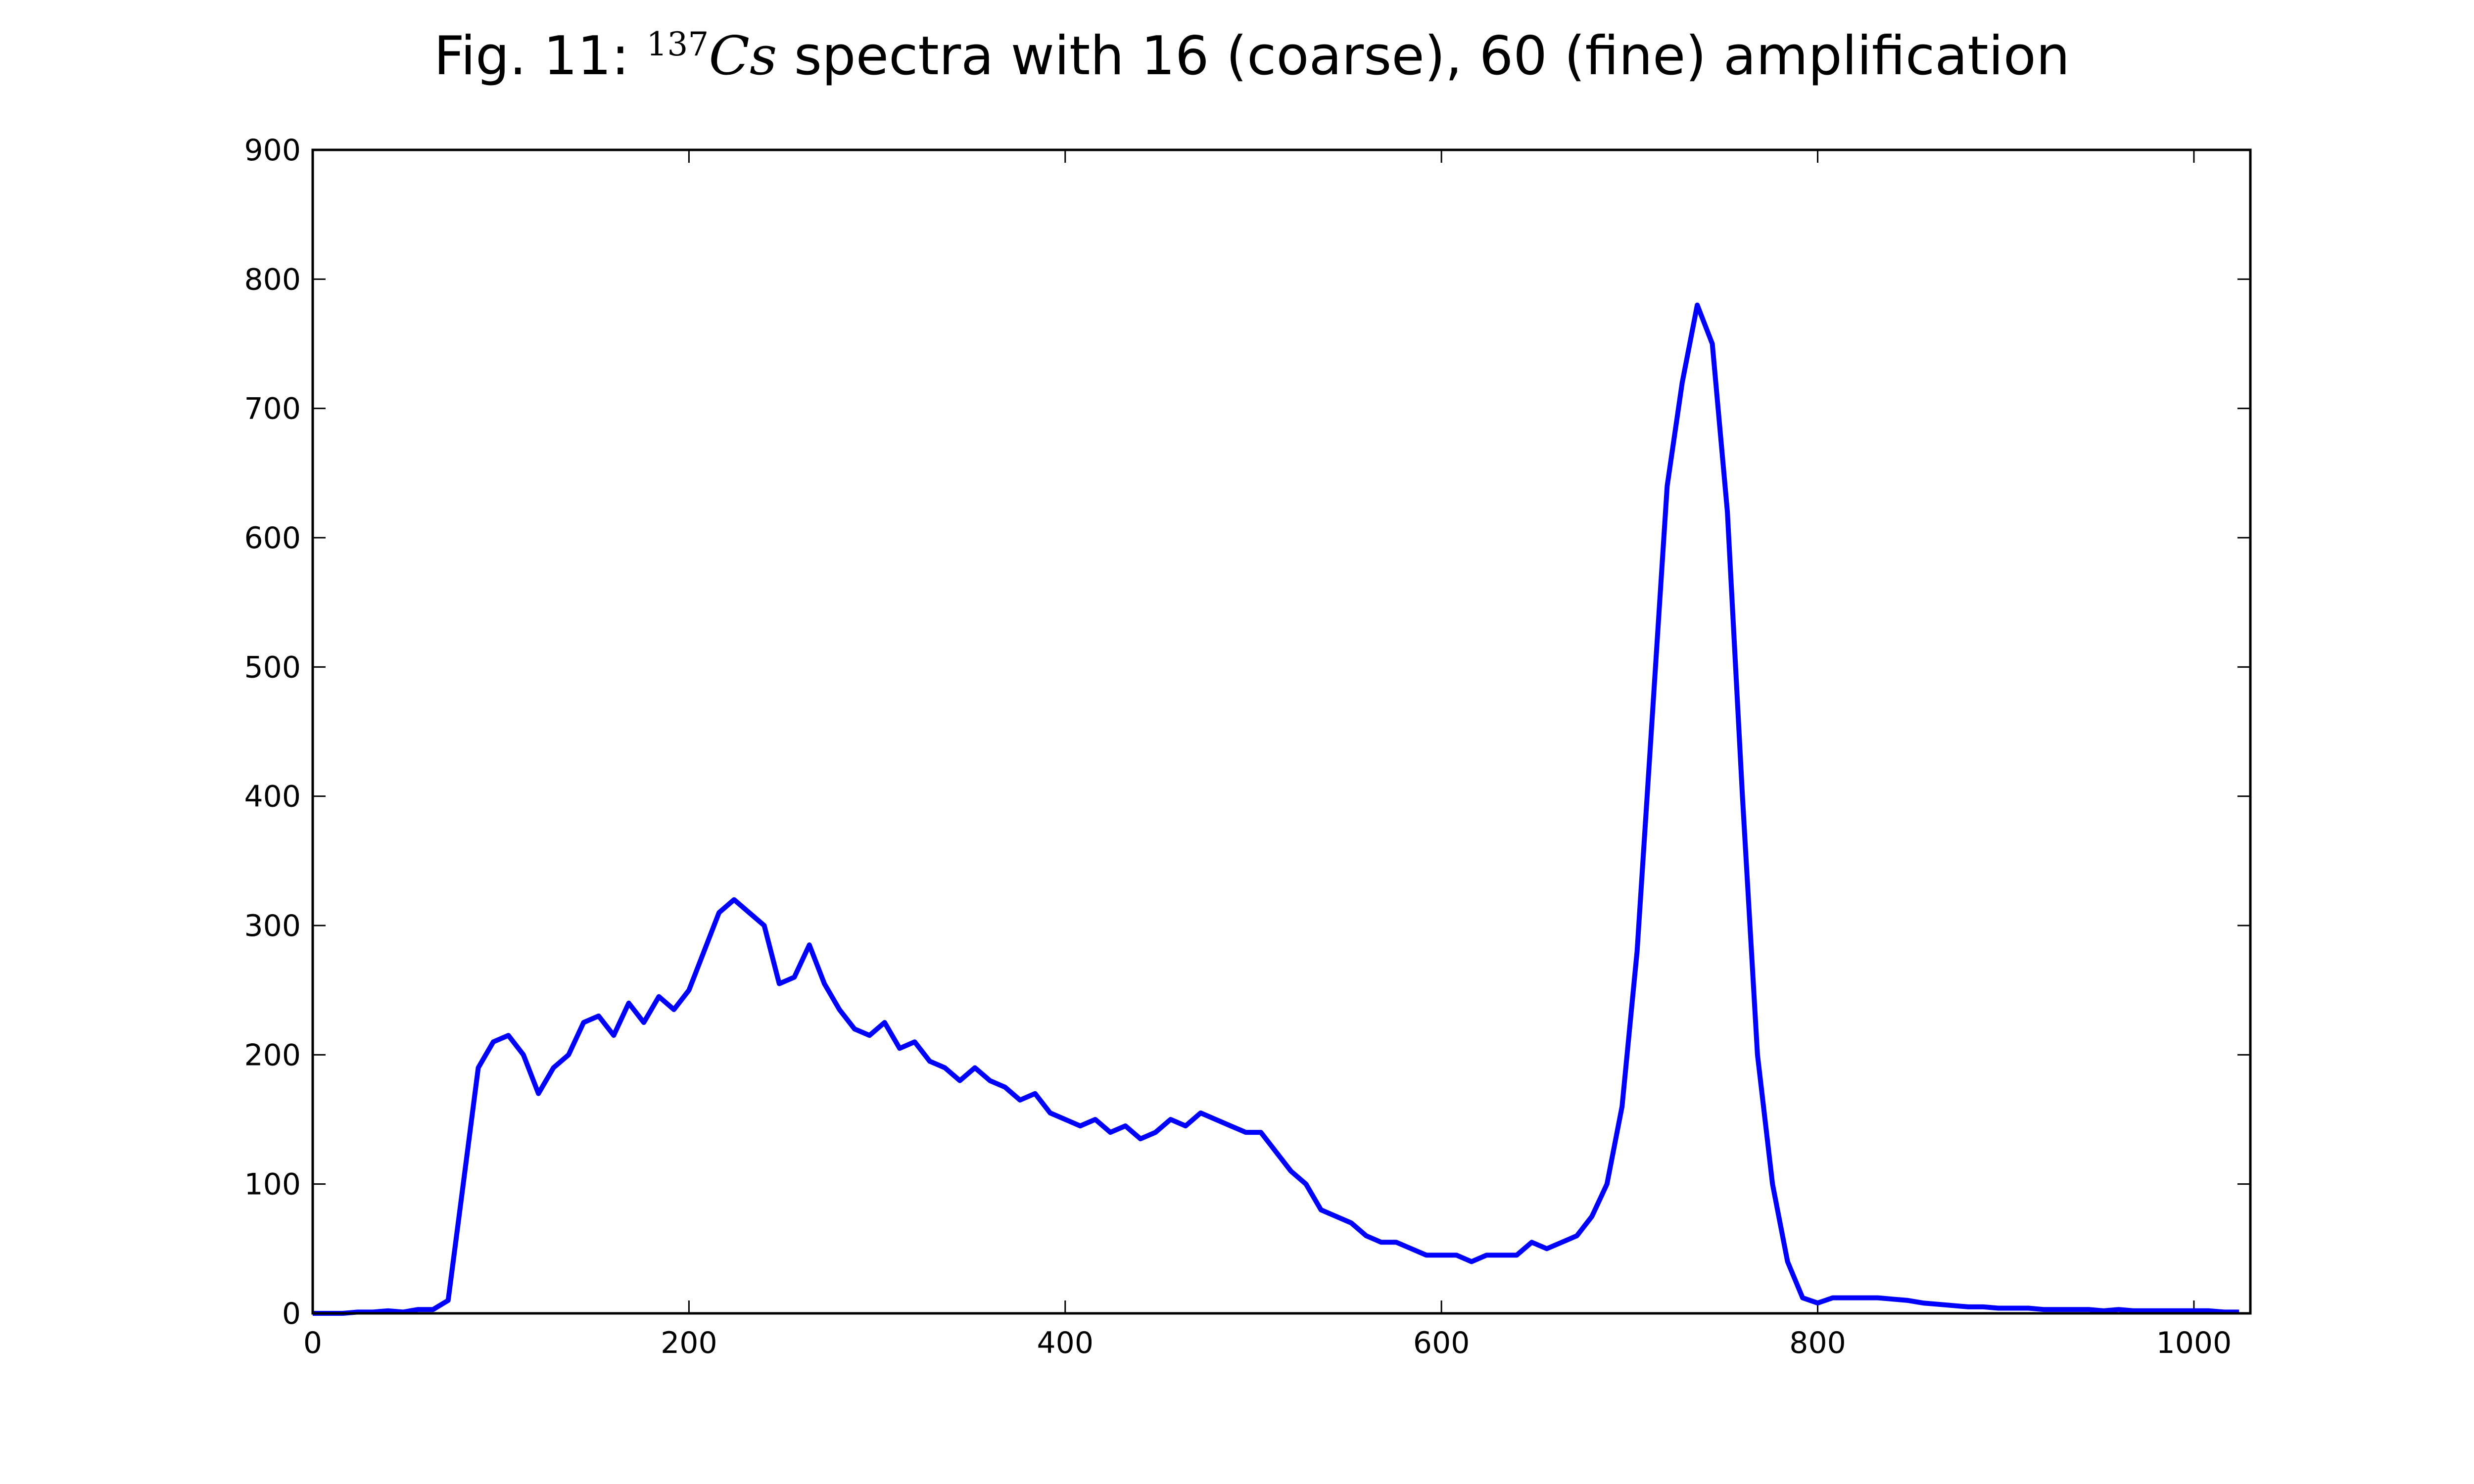 The image size is (2474, 1484). What do you see at coordinates (689, 1343) in the screenshot?
I see `x-tick-label: 200` at bounding box center [689, 1343].